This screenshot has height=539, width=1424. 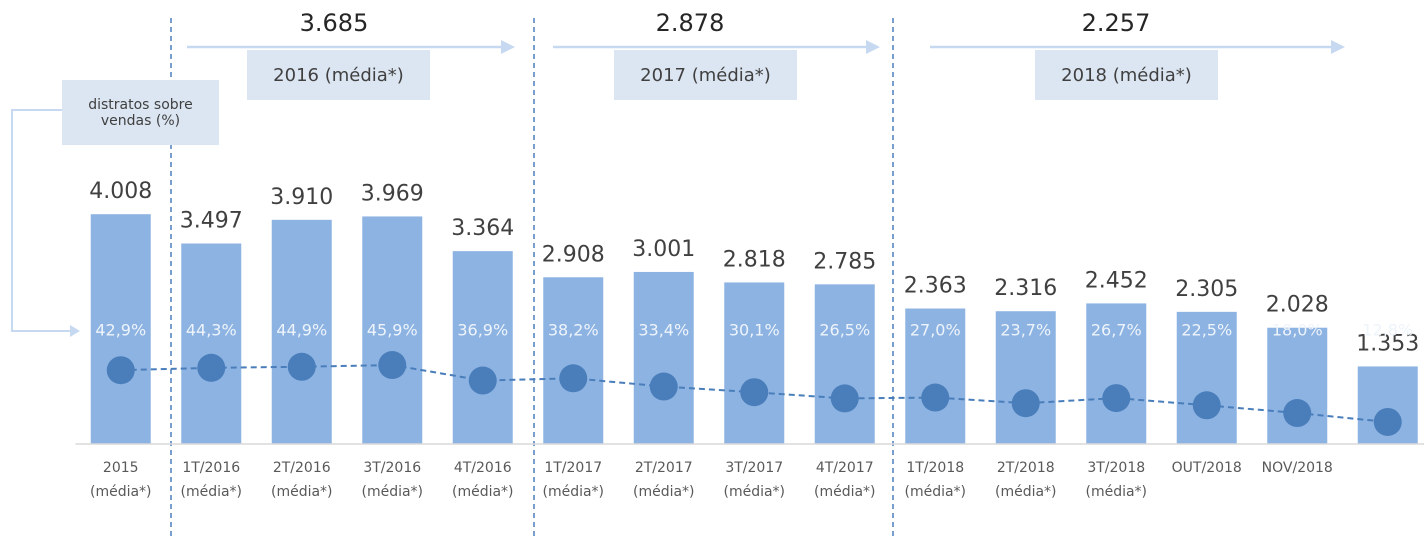 What do you see at coordinates (1025, 288) in the screenshot?
I see `bar-value-label: 2.316` at bounding box center [1025, 288].